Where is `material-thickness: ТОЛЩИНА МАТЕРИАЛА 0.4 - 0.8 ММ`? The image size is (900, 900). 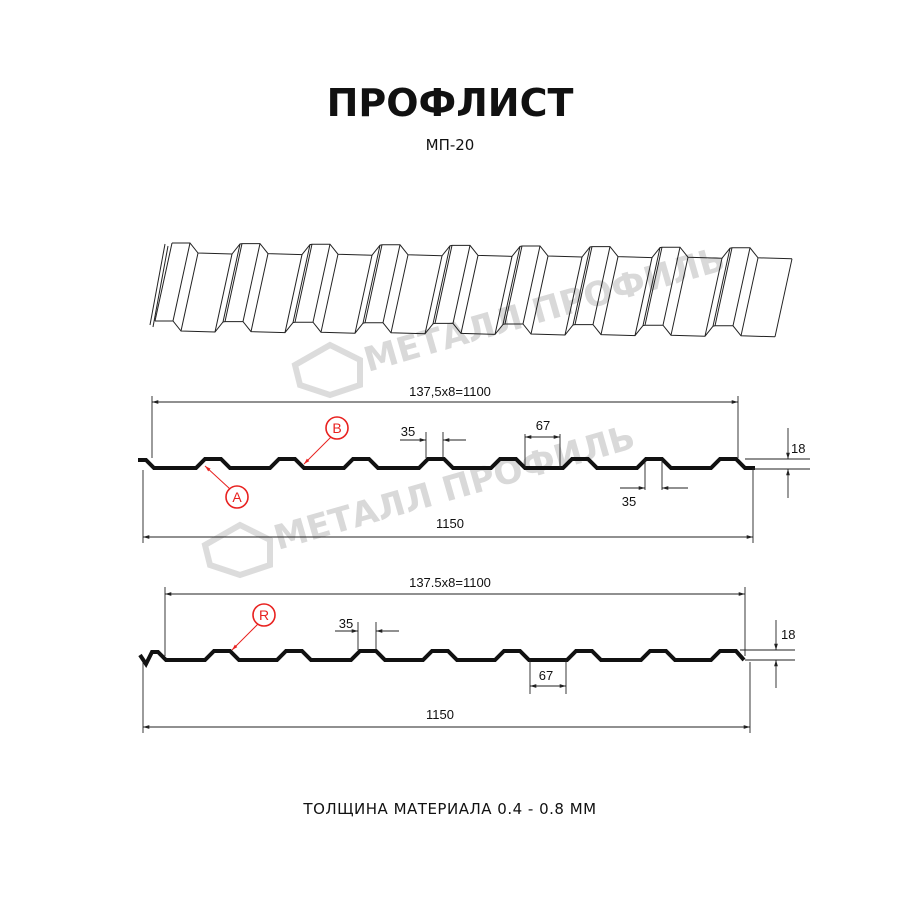 material-thickness: ТОЛЩИНА МАТЕРИАЛА 0.4 - 0.8 ММ is located at coordinates (449, 809).